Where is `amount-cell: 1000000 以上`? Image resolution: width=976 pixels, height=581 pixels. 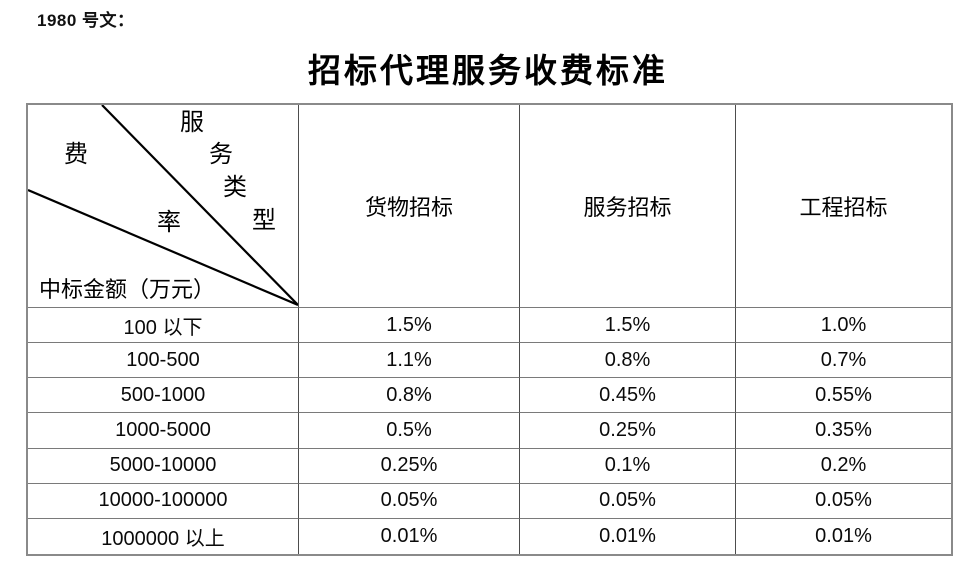 amount-cell: 1000000 以上 is located at coordinates (163, 536).